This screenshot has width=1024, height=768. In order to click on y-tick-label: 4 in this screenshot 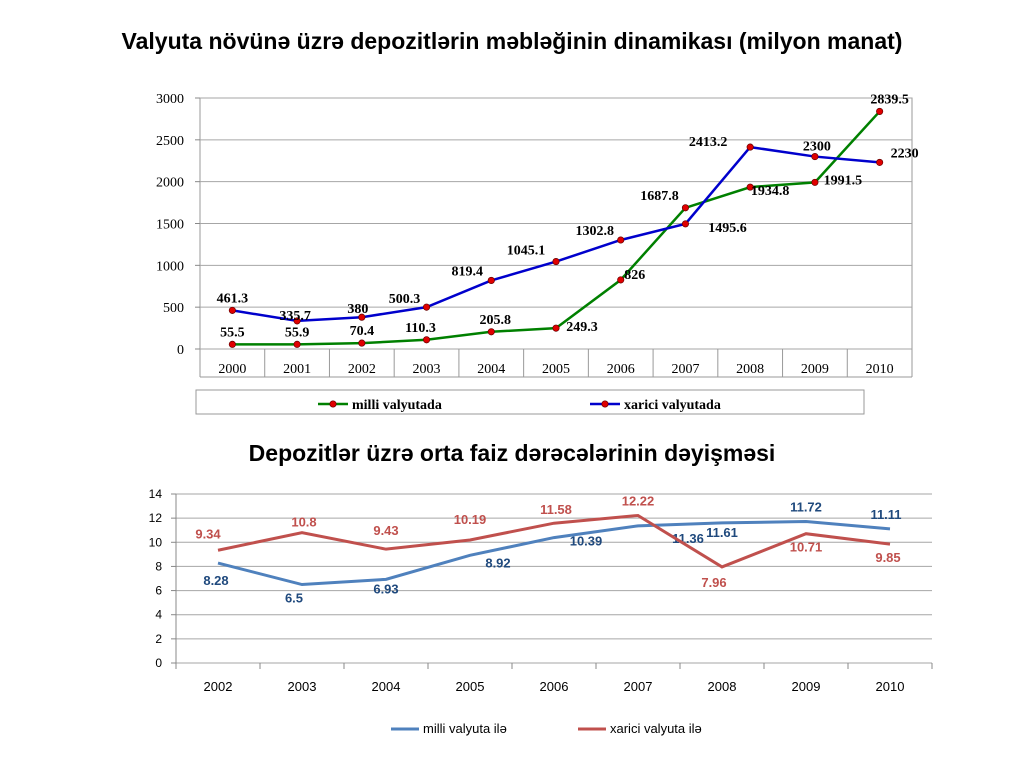, I will do `click(158, 615)`.